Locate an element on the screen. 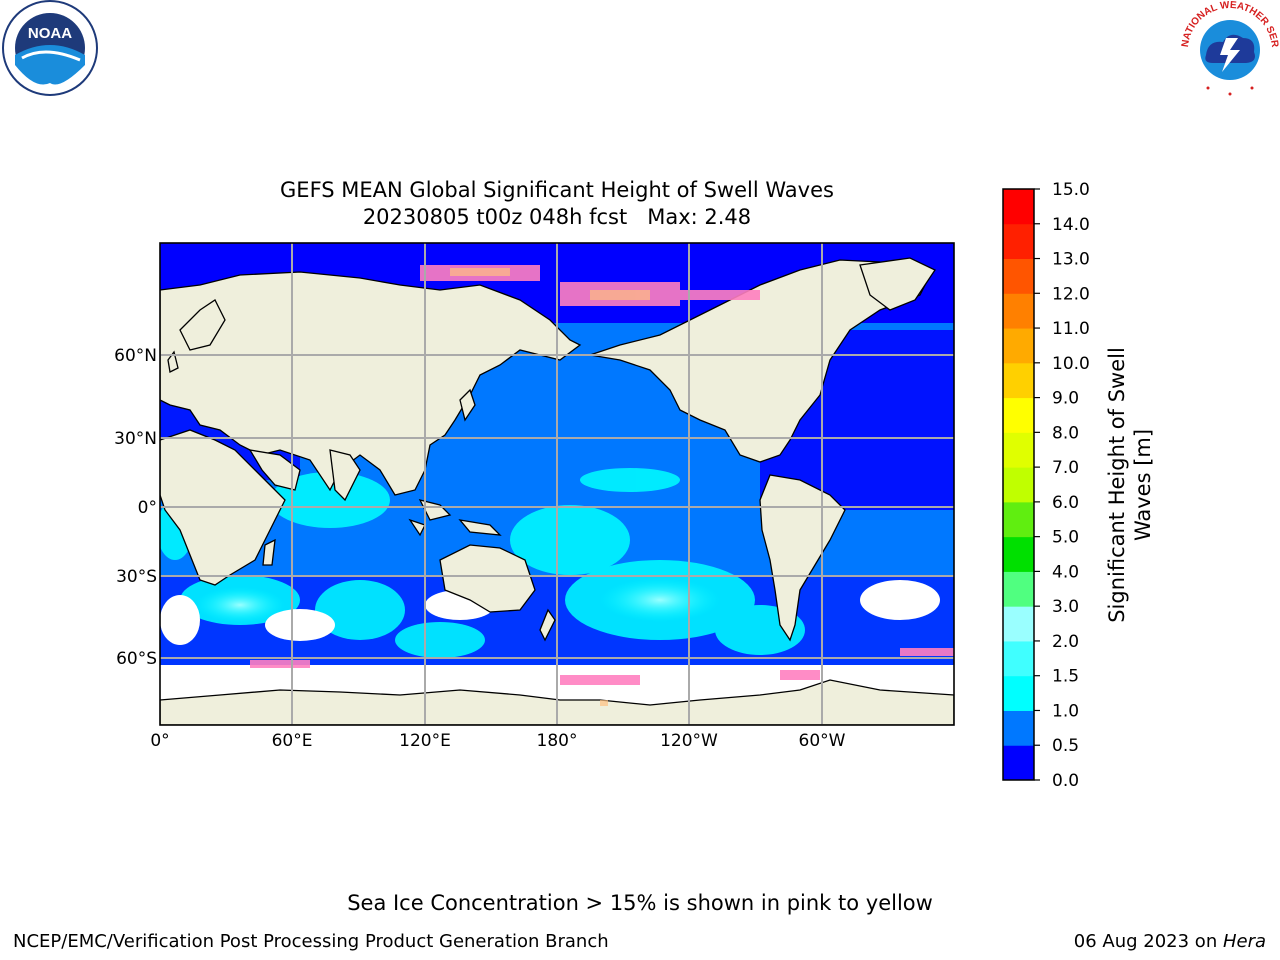  nws-logo: NATIONAL WEATHER SERVICE is located at coordinates (1229, 48).